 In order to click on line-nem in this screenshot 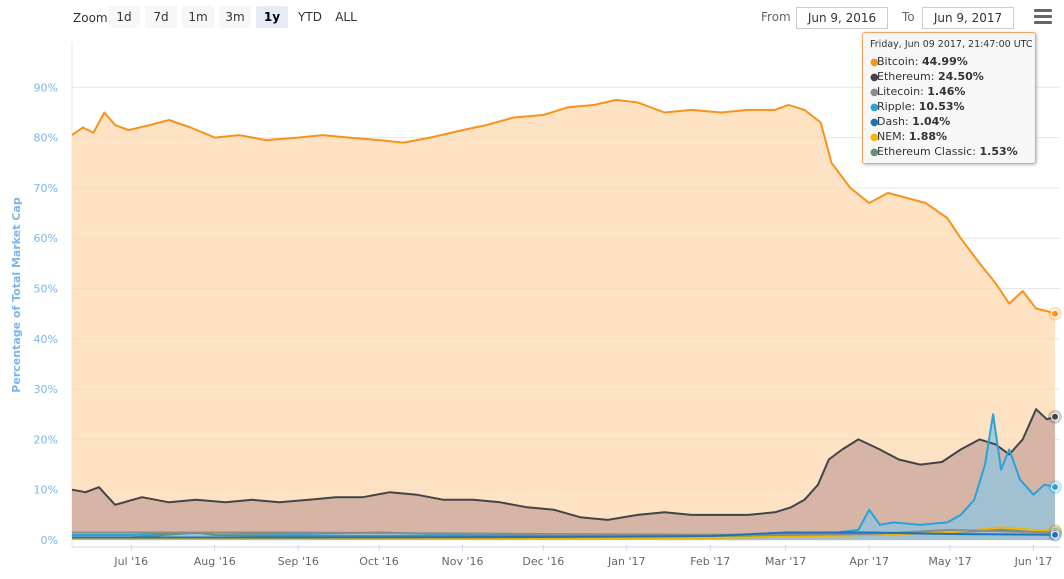, I will do `click(564, 533)`.